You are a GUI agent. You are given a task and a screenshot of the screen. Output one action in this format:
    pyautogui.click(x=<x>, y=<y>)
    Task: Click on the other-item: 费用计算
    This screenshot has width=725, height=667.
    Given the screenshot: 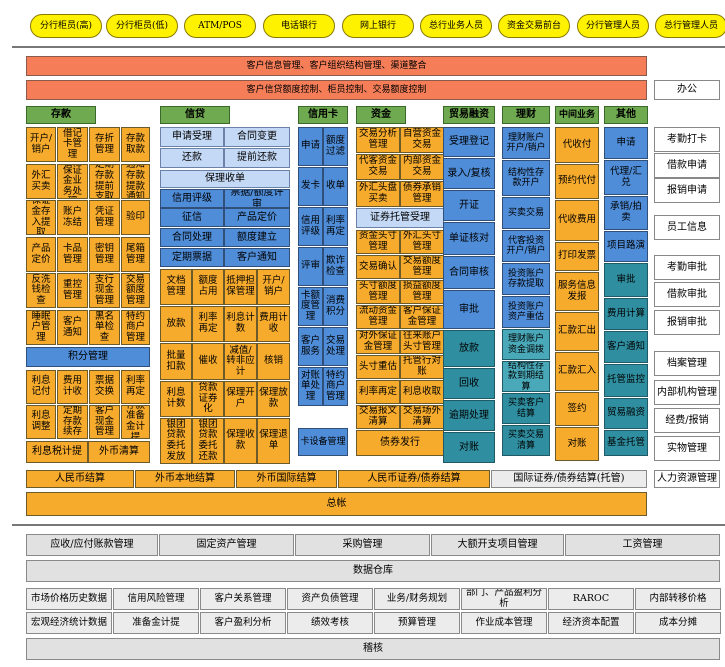 What is the action you would take?
    pyautogui.click(x=626, y=314)
    